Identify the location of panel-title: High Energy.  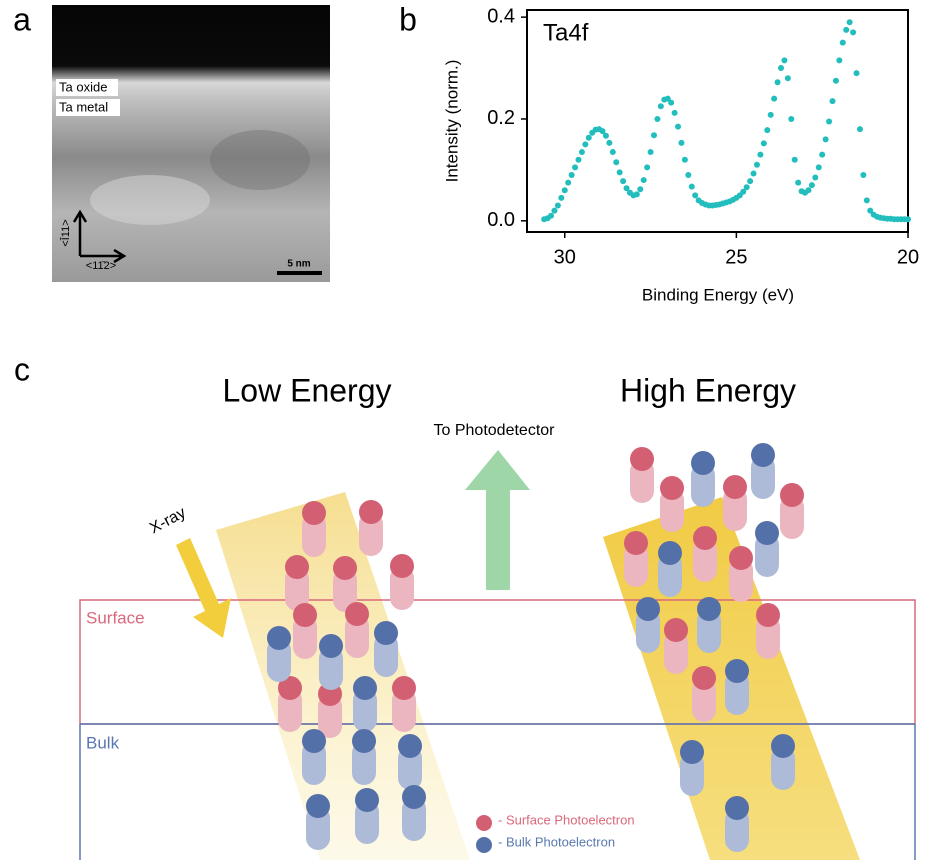
(708, 390).